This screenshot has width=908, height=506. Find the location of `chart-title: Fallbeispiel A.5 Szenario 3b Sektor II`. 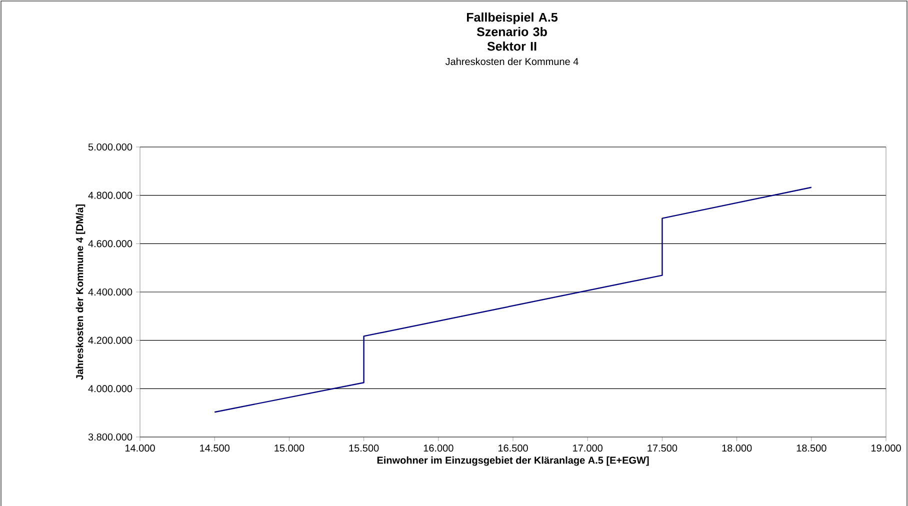

chart-title: Fallbeispiel A.5 Szenario 3b Sektor II is located at coordinates (512, 31).